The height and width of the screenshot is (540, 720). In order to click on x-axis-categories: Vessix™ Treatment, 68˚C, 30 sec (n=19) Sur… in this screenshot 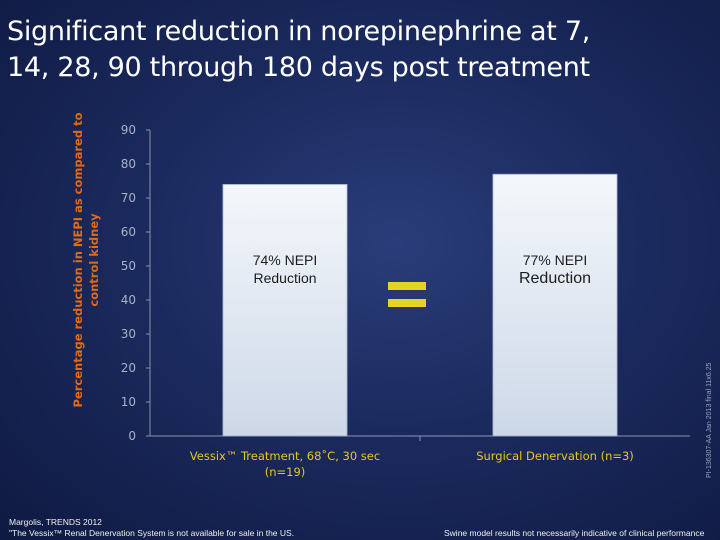, I will do `click(412, 463)`.